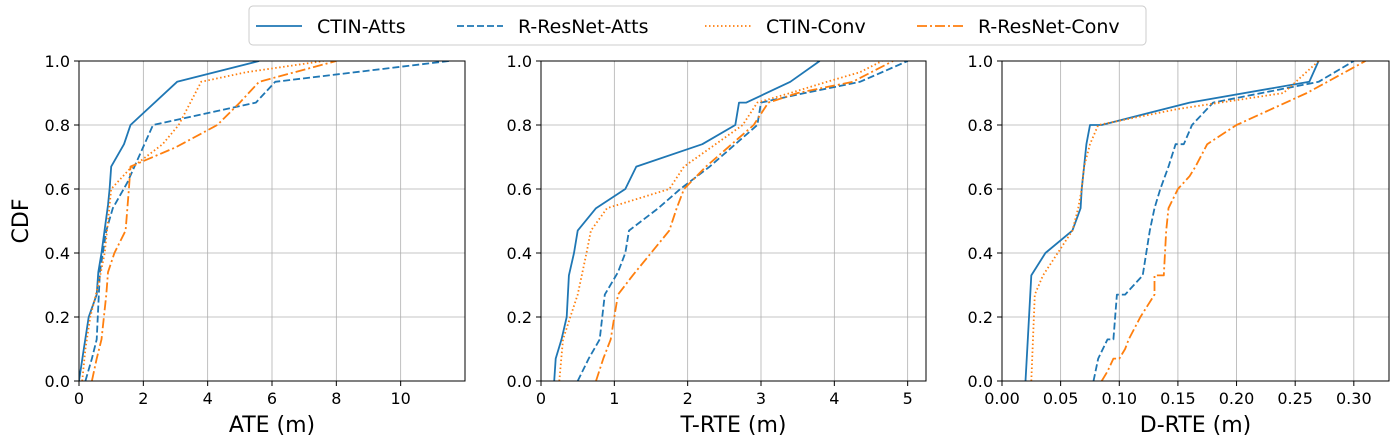 The image size is (1397, 446). What do you see at coordinates (1119, 398) in the screenshot?
I see `x-tick-label: 0.10` at bounding box center [1119, 398].